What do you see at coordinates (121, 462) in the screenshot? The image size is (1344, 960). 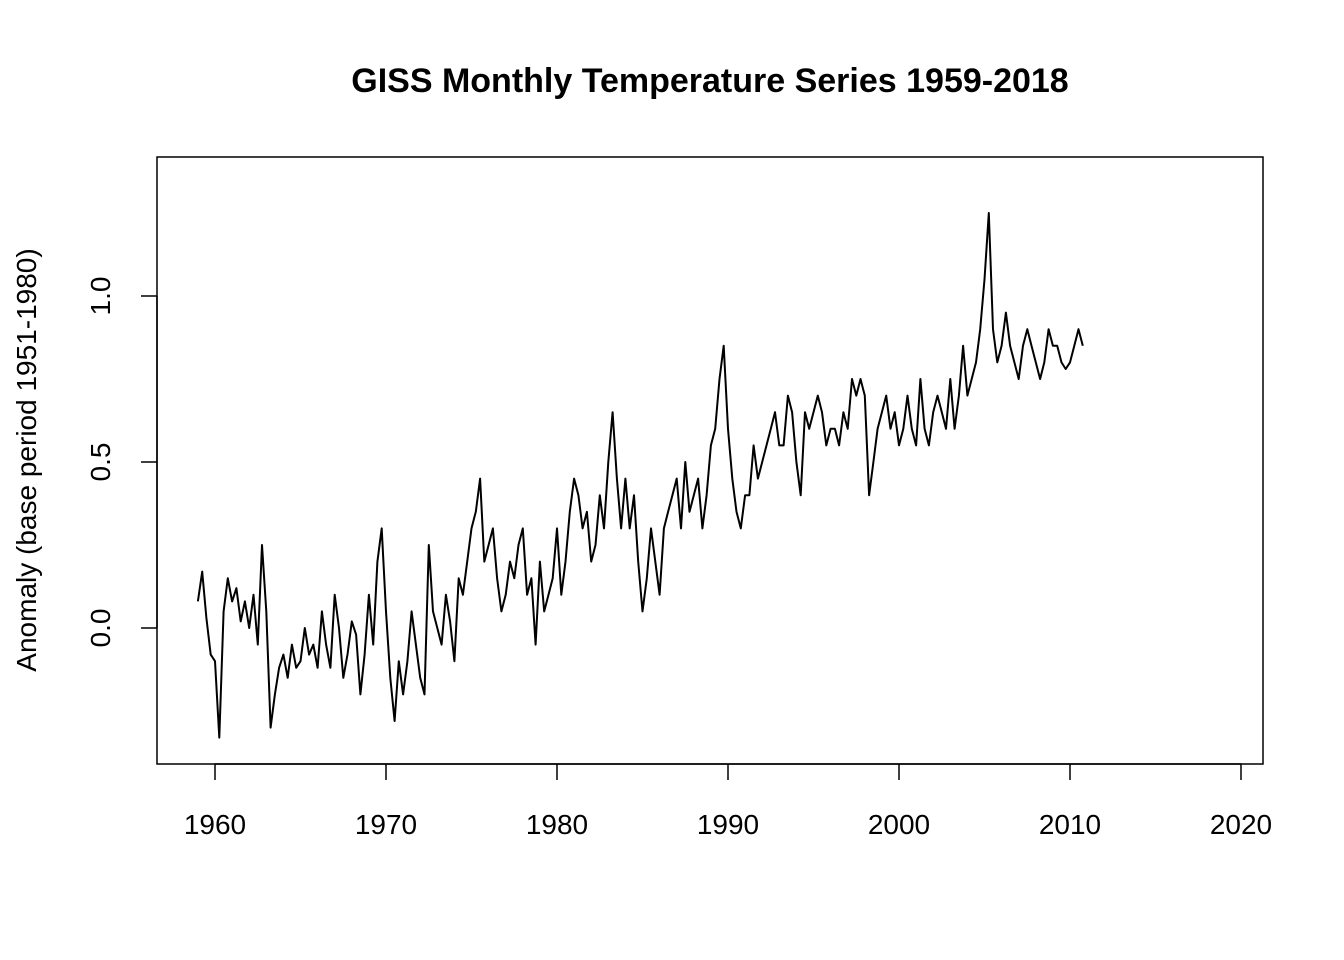 I see `y-axis: 0.0 0.5 1.0` at bounding box center [121, 462].